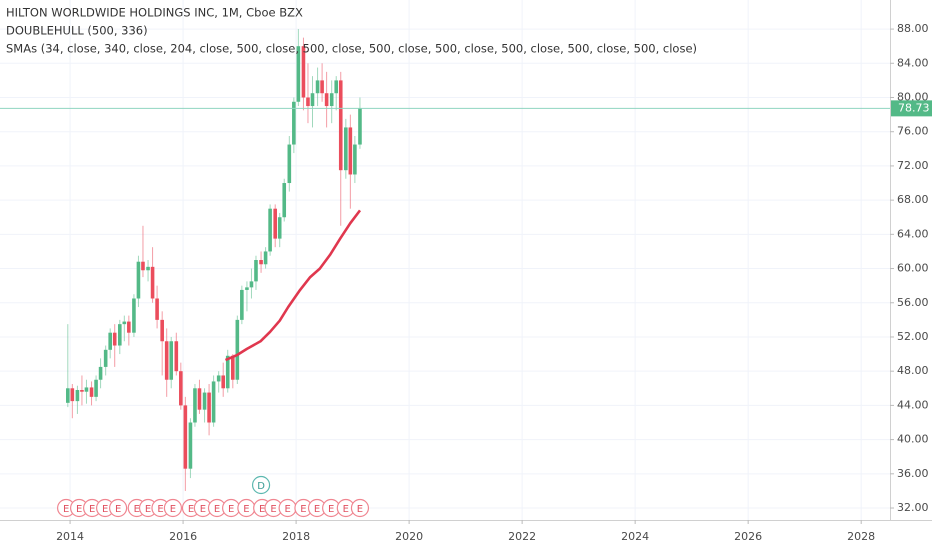 This screenshot has width=932, height=550. Describe the element at coordinates (296, 536) in the screenshot. I see `x-tick-label: 2018` at that location.